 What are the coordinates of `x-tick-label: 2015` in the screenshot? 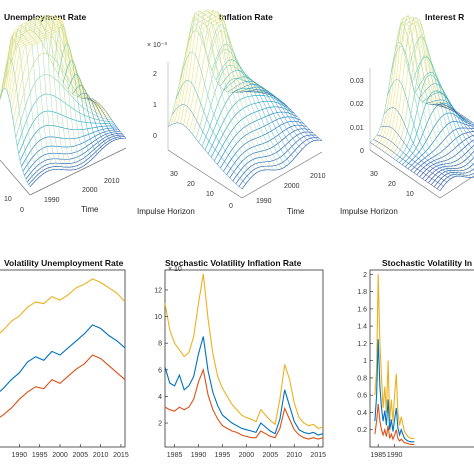 It's located at (121, 455).